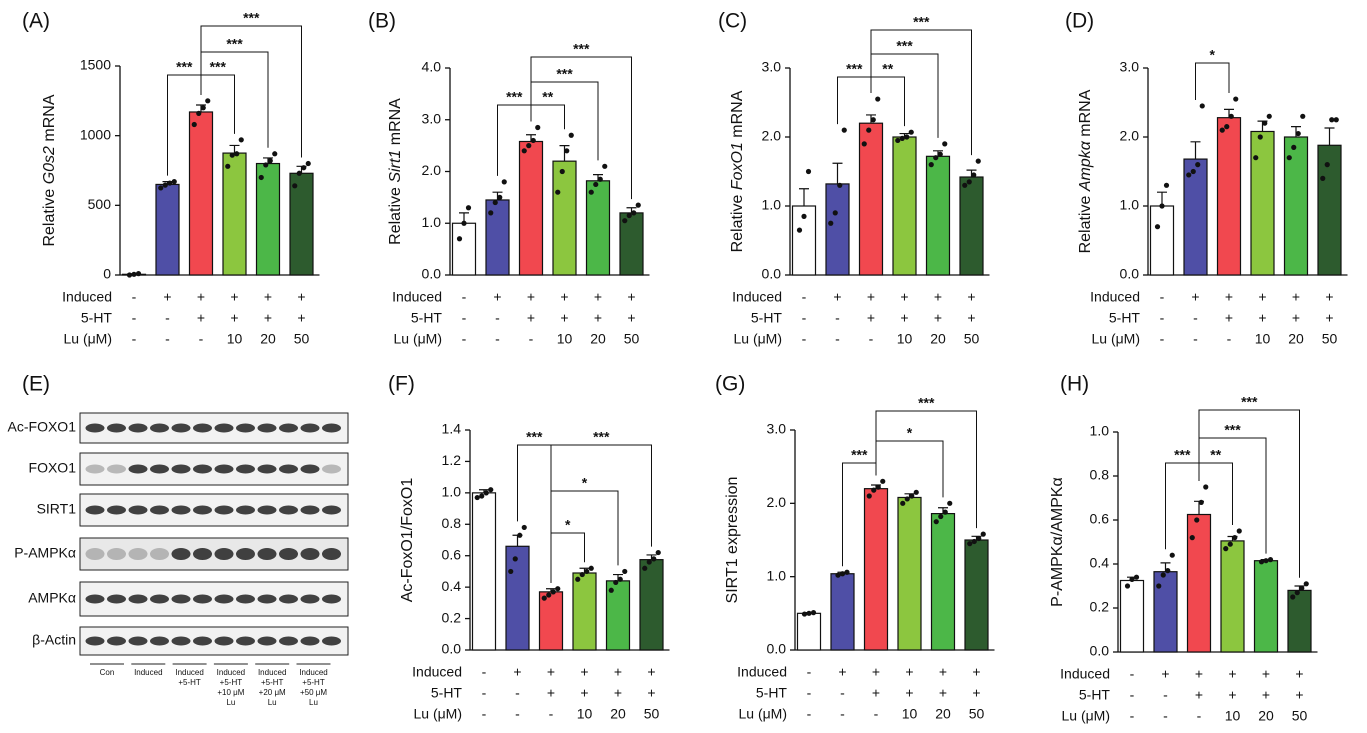  Describe the element at coordinates (437, 714) in the screenshot. I see `treatment-label: Lu (μM)` at that location.